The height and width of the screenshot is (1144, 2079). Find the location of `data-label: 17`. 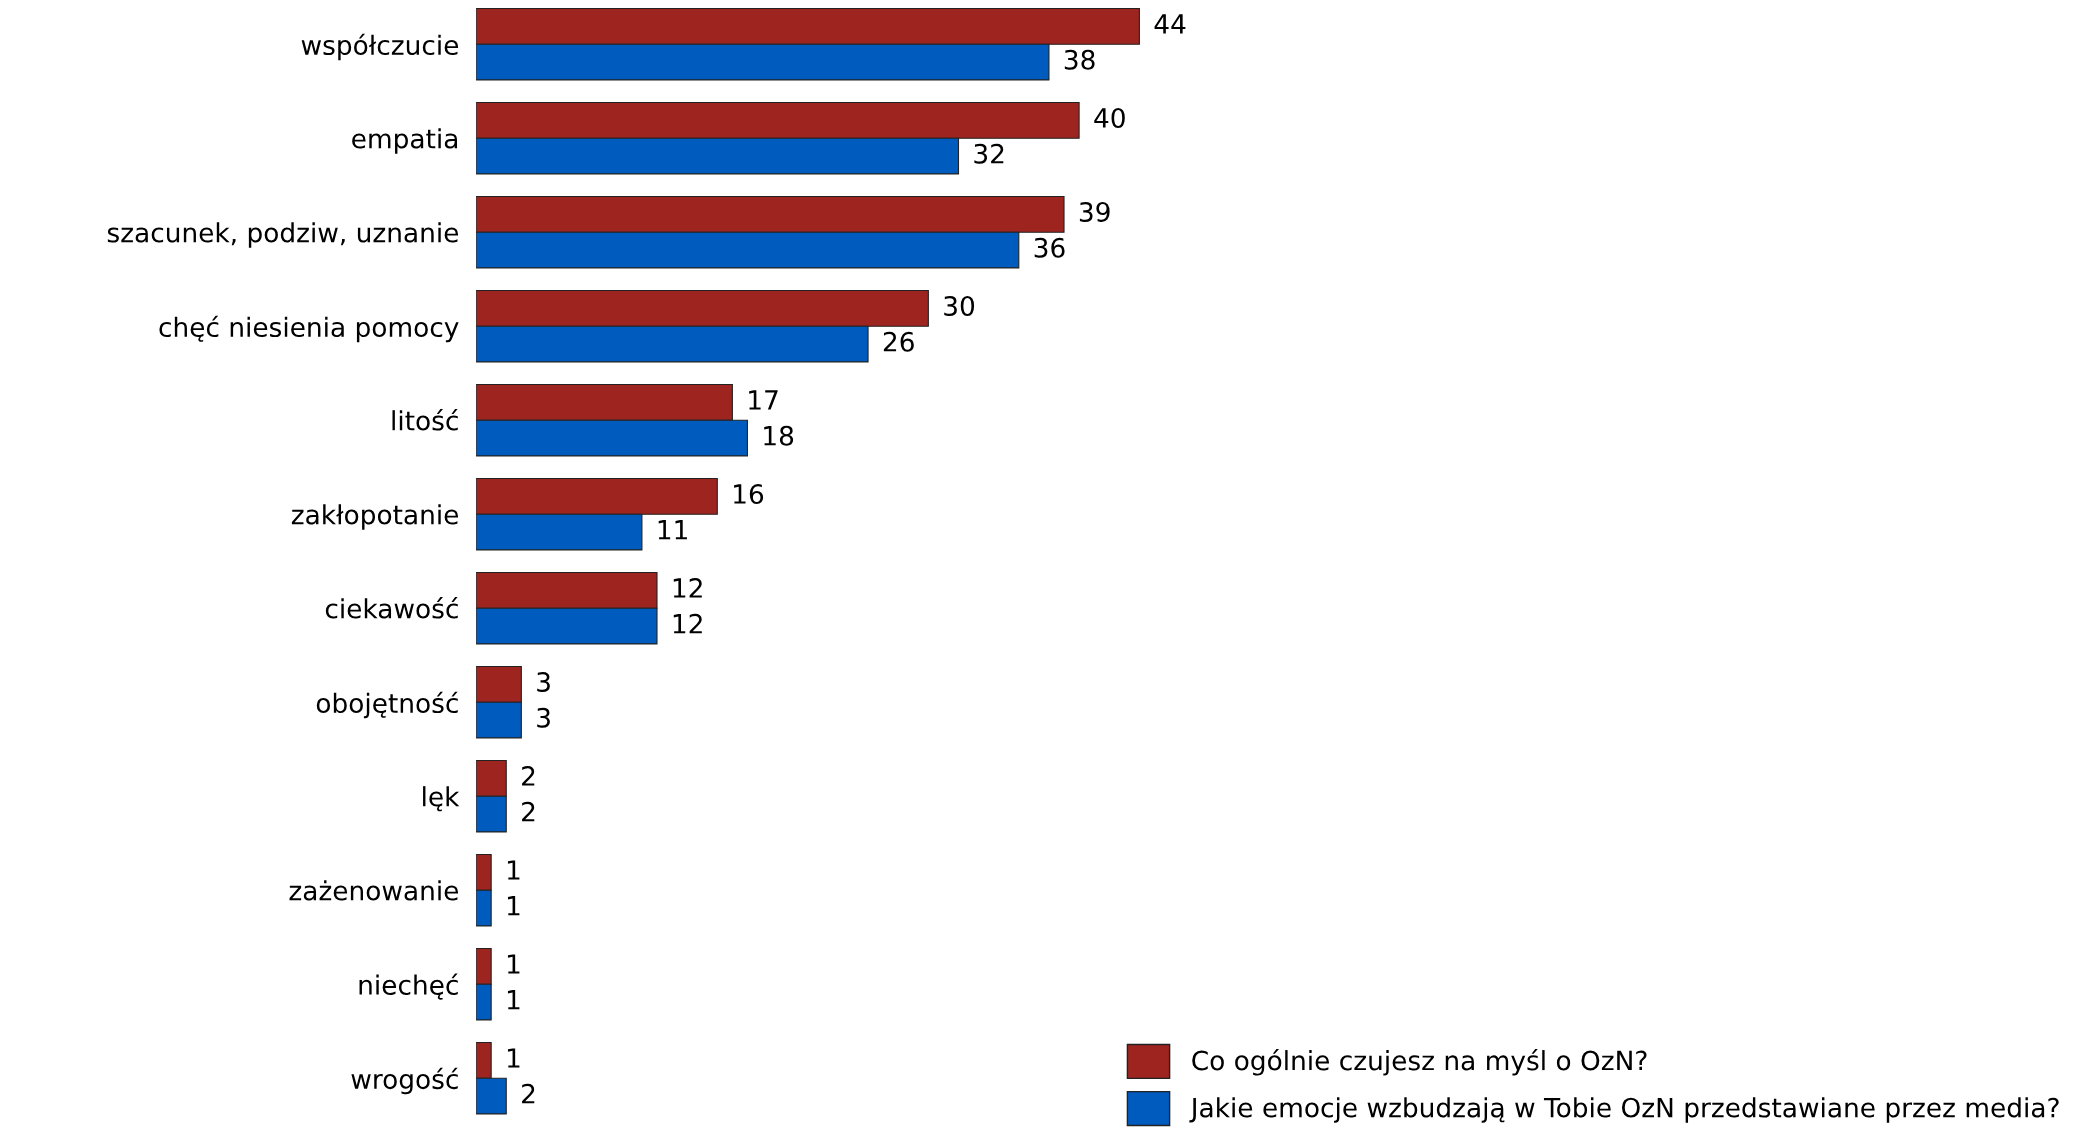

data-label: 17 is located at coordinates (763, 400).